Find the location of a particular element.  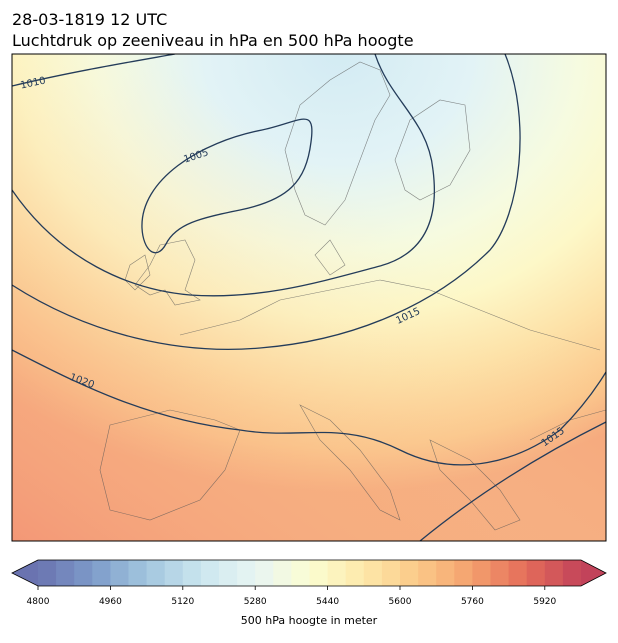

colorbar-extend-high is located at coordinates (593, 573).